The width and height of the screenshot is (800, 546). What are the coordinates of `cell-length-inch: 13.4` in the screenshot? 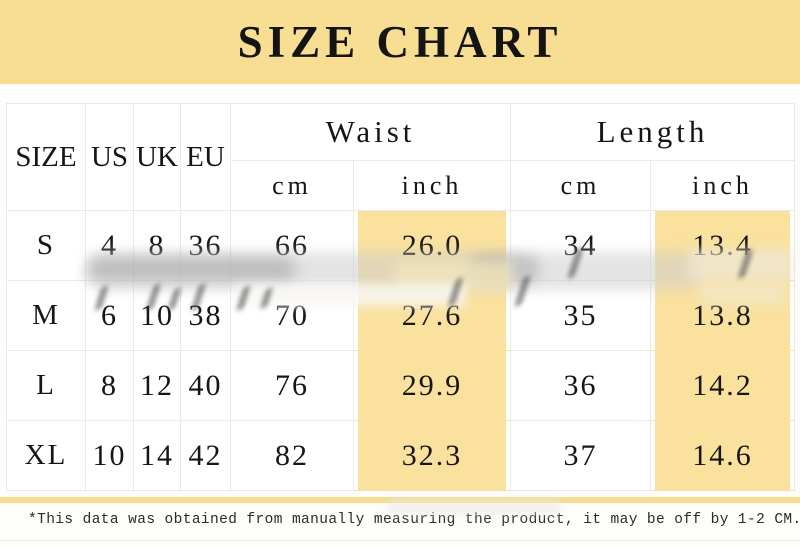 It's located at (723, 245).